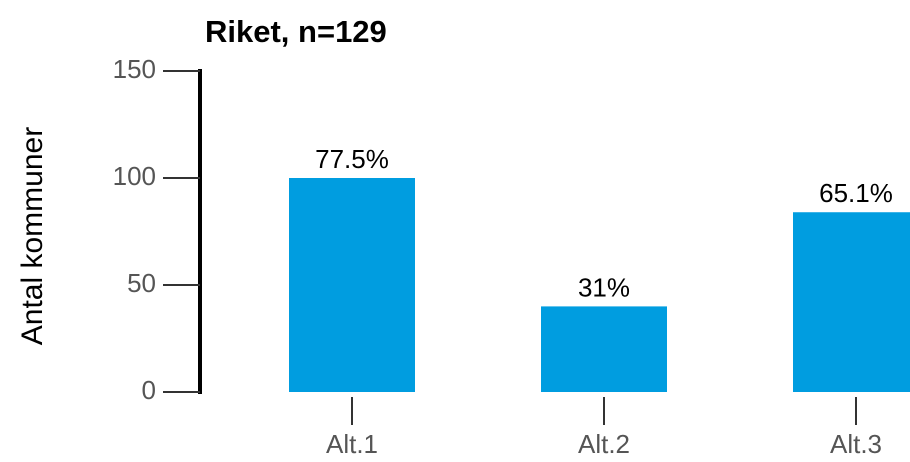 The image size is (910, 462). I want to click on data-label: 31%, so click(604, 287).